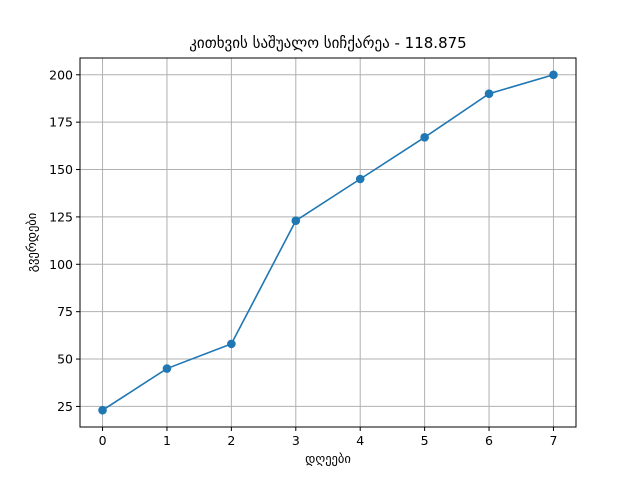 The width and height of the screenshot is (640, 480). Describe the element at coordinates (327, 43) in the screenshot. I see `chart-title: კითხვის საშუალო სიჩქარეა - 118.875` at that location.